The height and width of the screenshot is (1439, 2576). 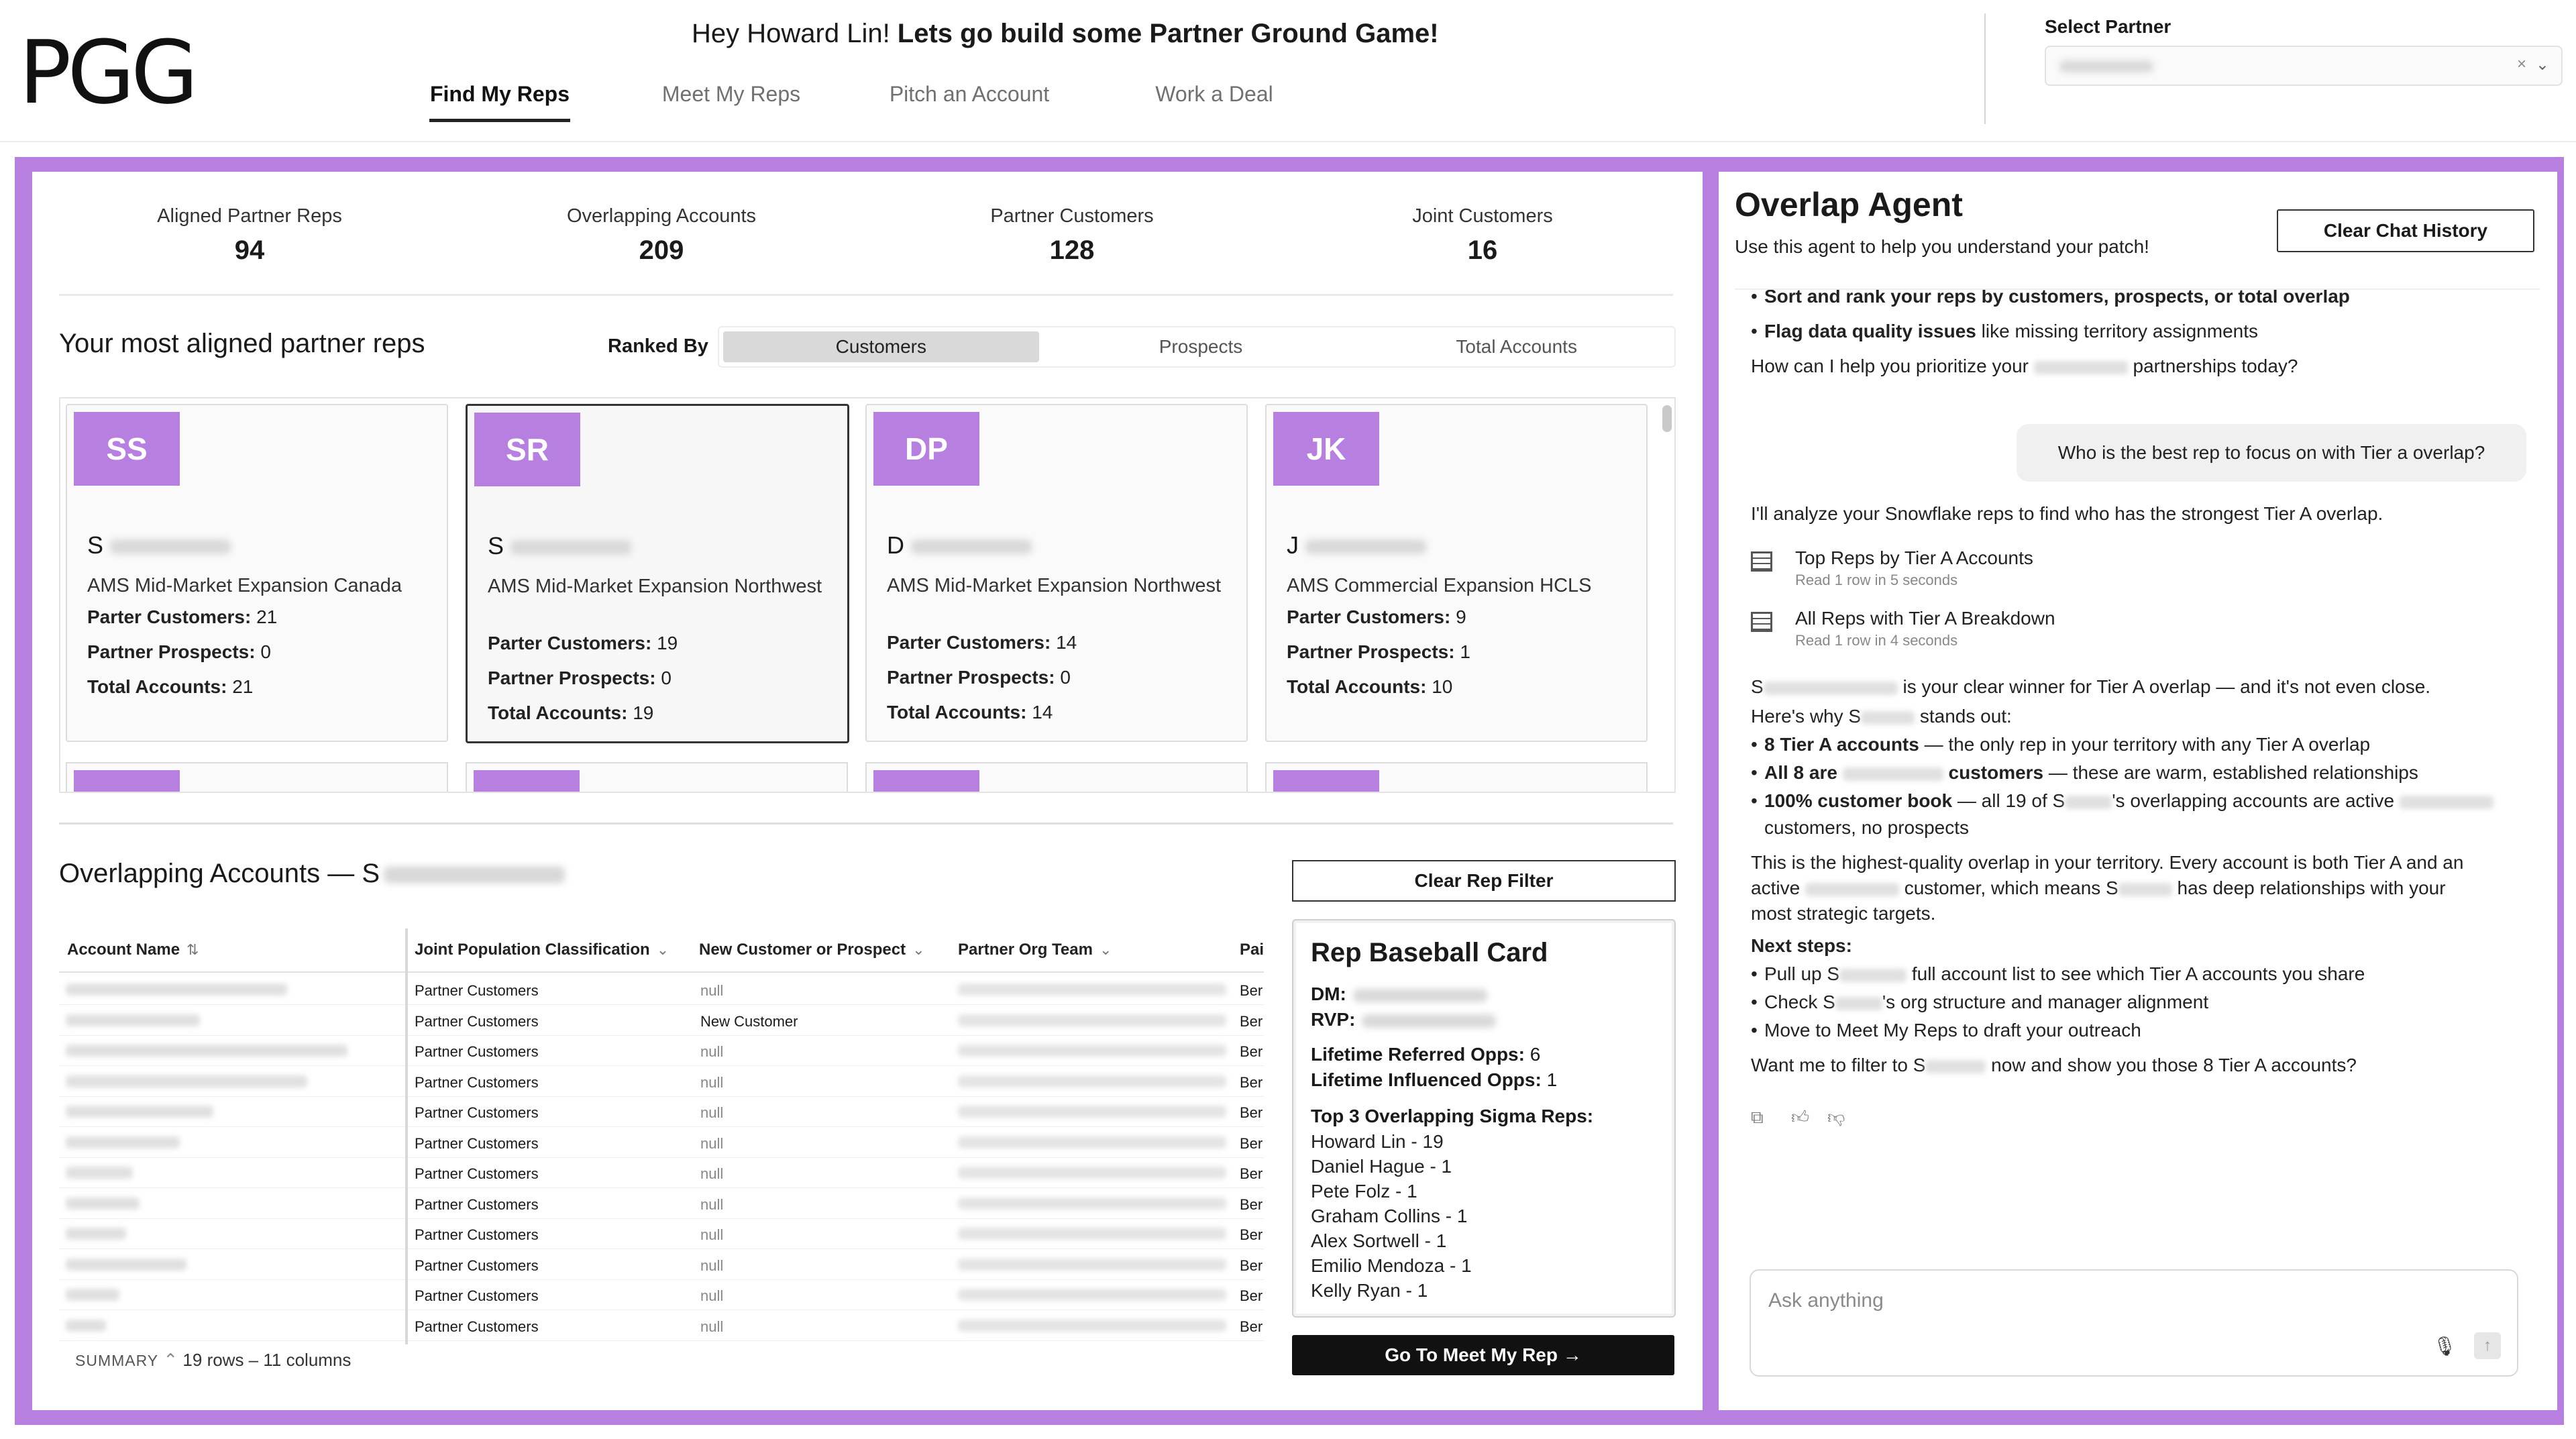 What do you see at coordinates (1761, 561) in the screenshot?
I see `table-icon` at bounding box center [1761, 561].